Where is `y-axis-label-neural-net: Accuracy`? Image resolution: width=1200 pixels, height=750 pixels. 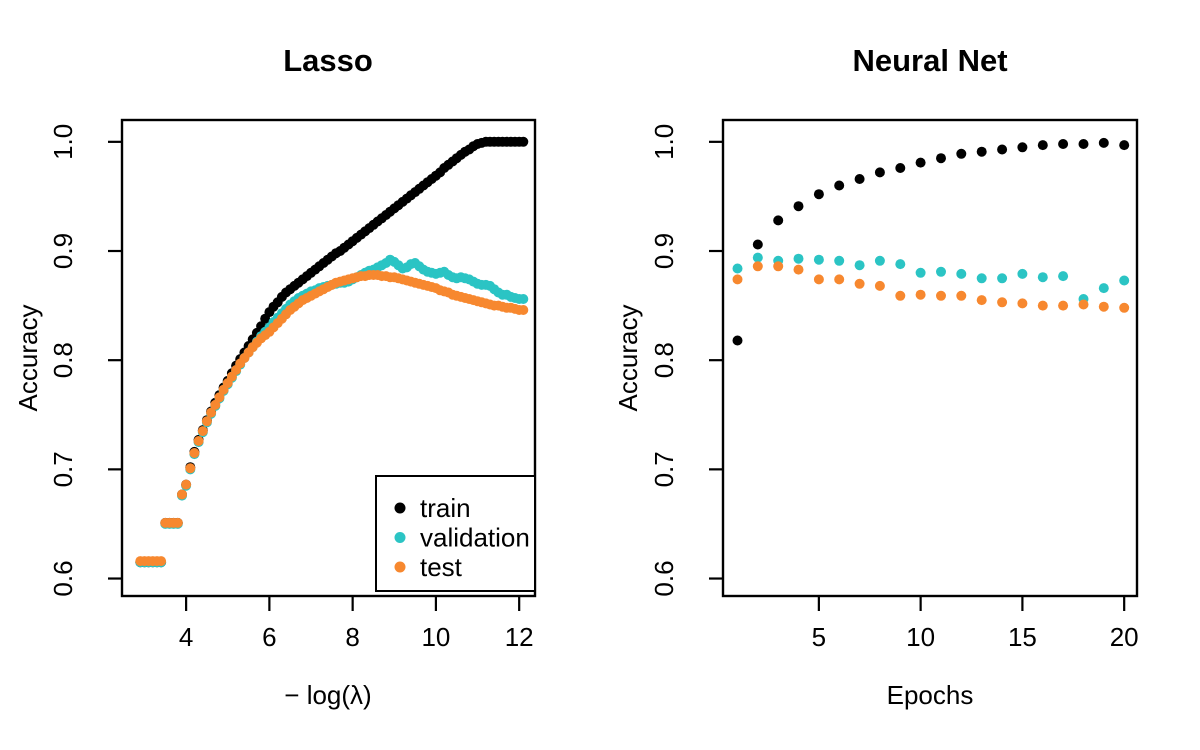
y-axis-label-neural-net: Accuracy is located at coordinates (628, 358).